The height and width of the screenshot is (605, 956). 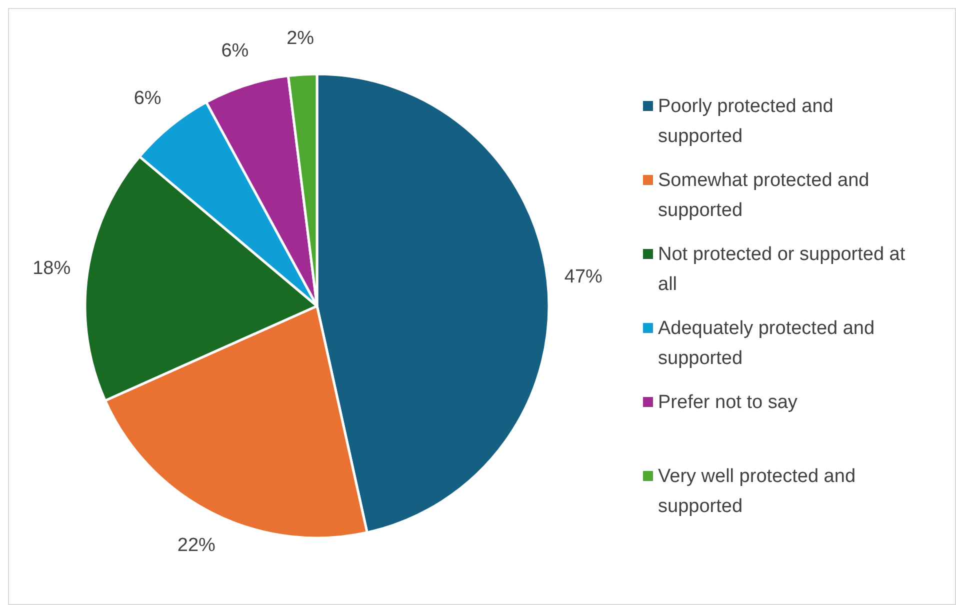 What do you see at coordinates (300, 39) in the screenshot?
I see `data-label: 2%` at bounding box center [300, 39].